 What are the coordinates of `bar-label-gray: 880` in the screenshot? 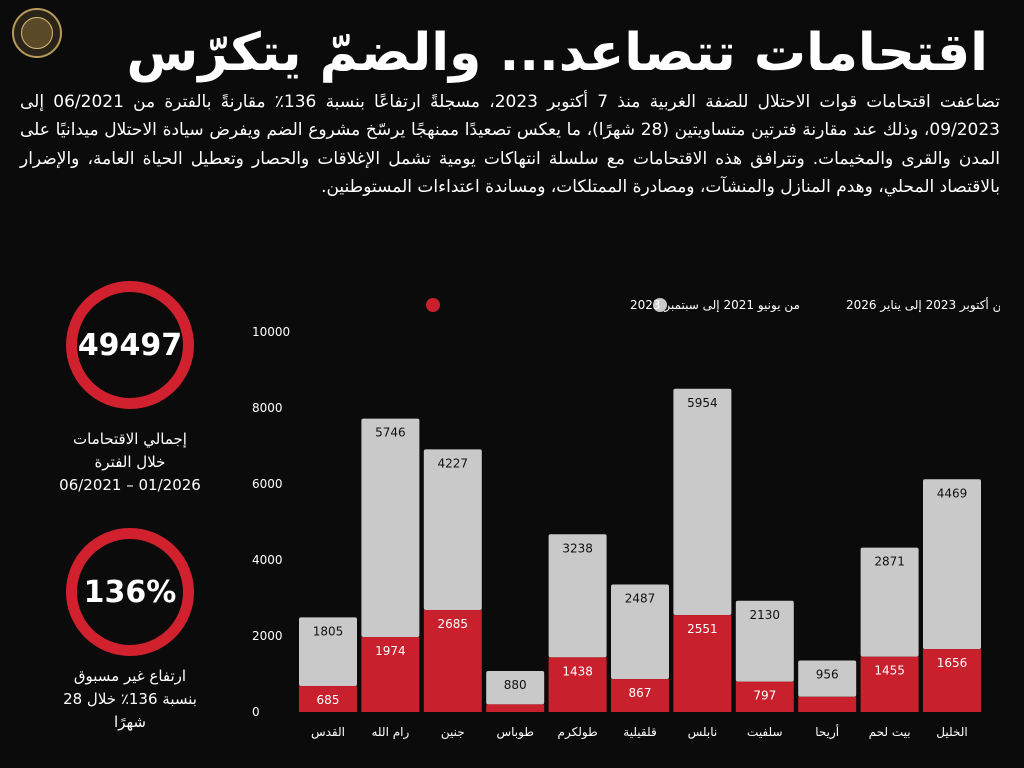 It's located at (515, 685).